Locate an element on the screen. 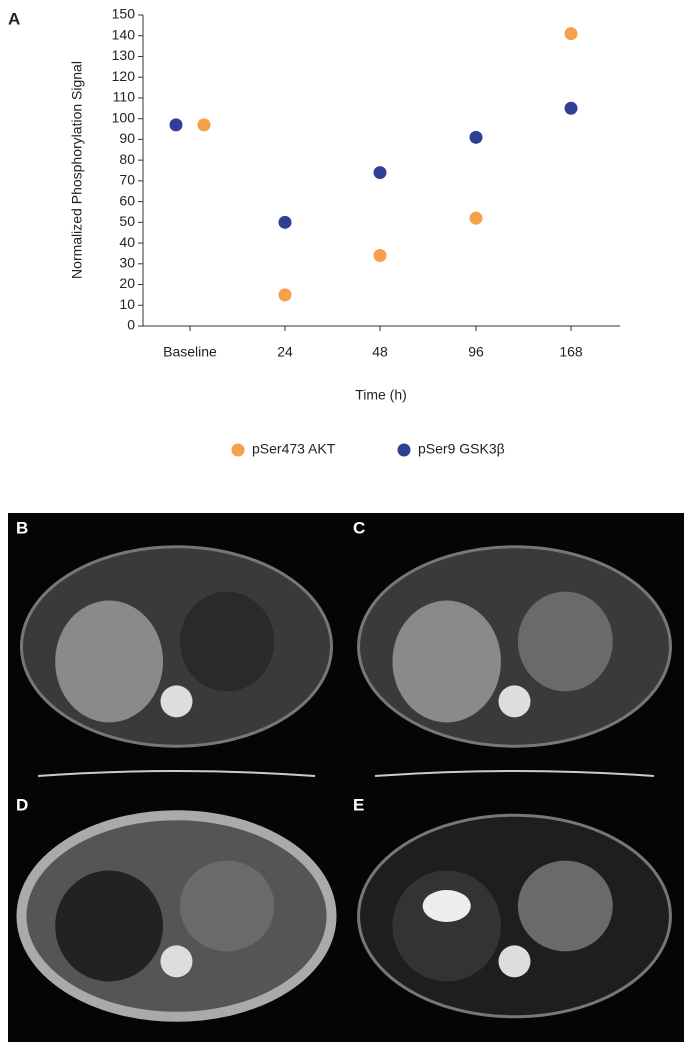 The width and height of the screenshot is (692, 1054). x-tick-label: 96 is located at coordinates (476, 352).